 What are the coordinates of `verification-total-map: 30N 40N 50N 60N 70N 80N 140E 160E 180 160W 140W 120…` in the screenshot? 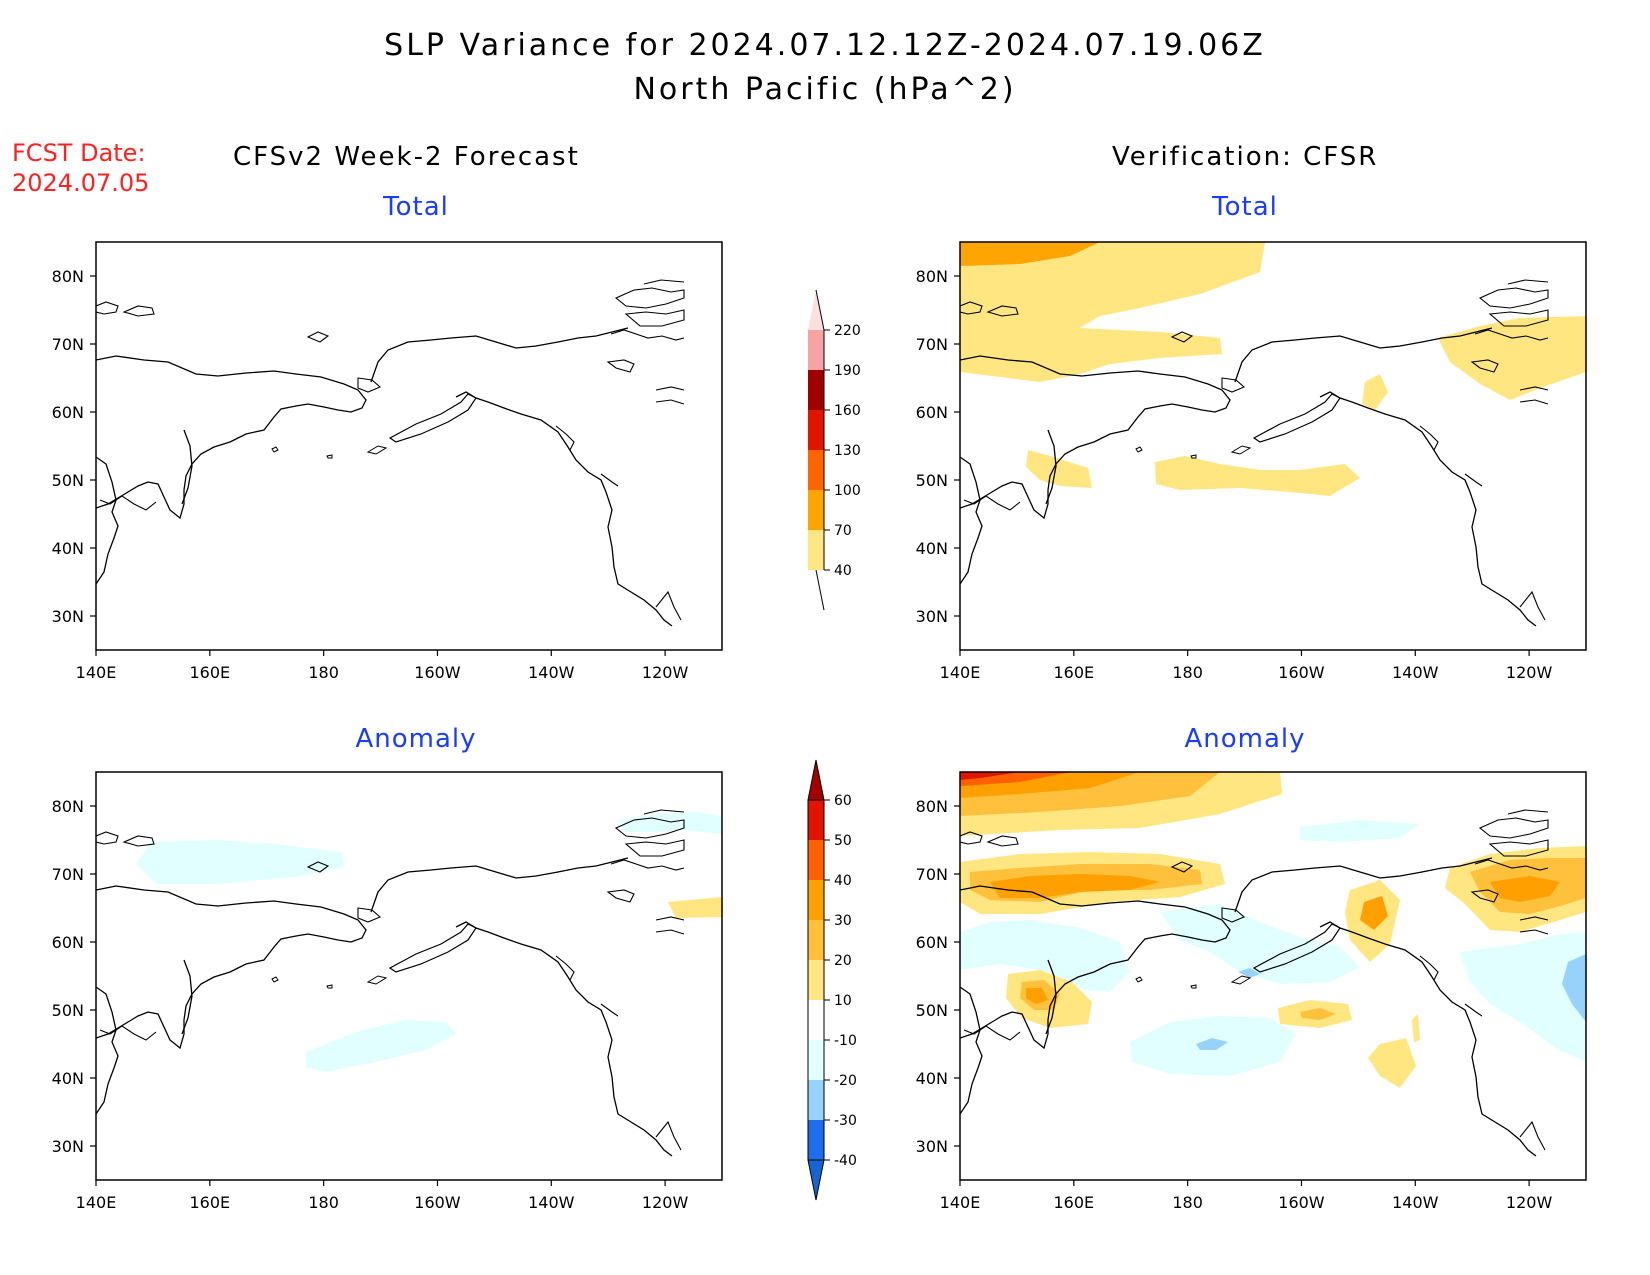 It's located at (1251, 461).